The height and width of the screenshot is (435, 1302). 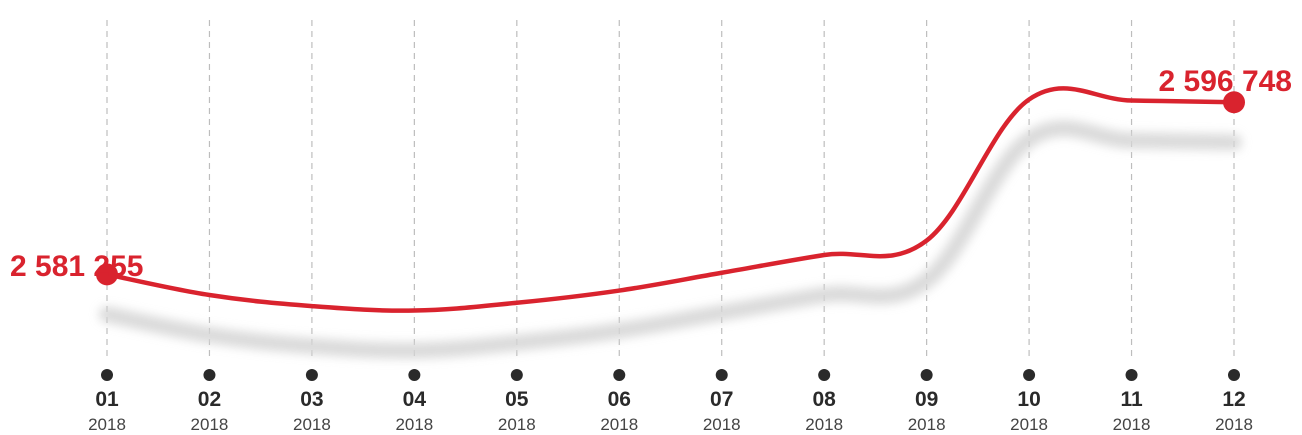 I want to click on tick-label-year-12: 2018, so click(x=1234, y=424).